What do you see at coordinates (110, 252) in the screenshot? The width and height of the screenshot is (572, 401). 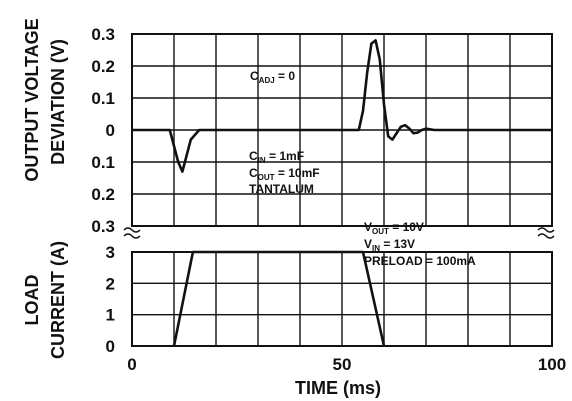 I see `bottom-ytick-label: 3` at bounding box center [110, 252].